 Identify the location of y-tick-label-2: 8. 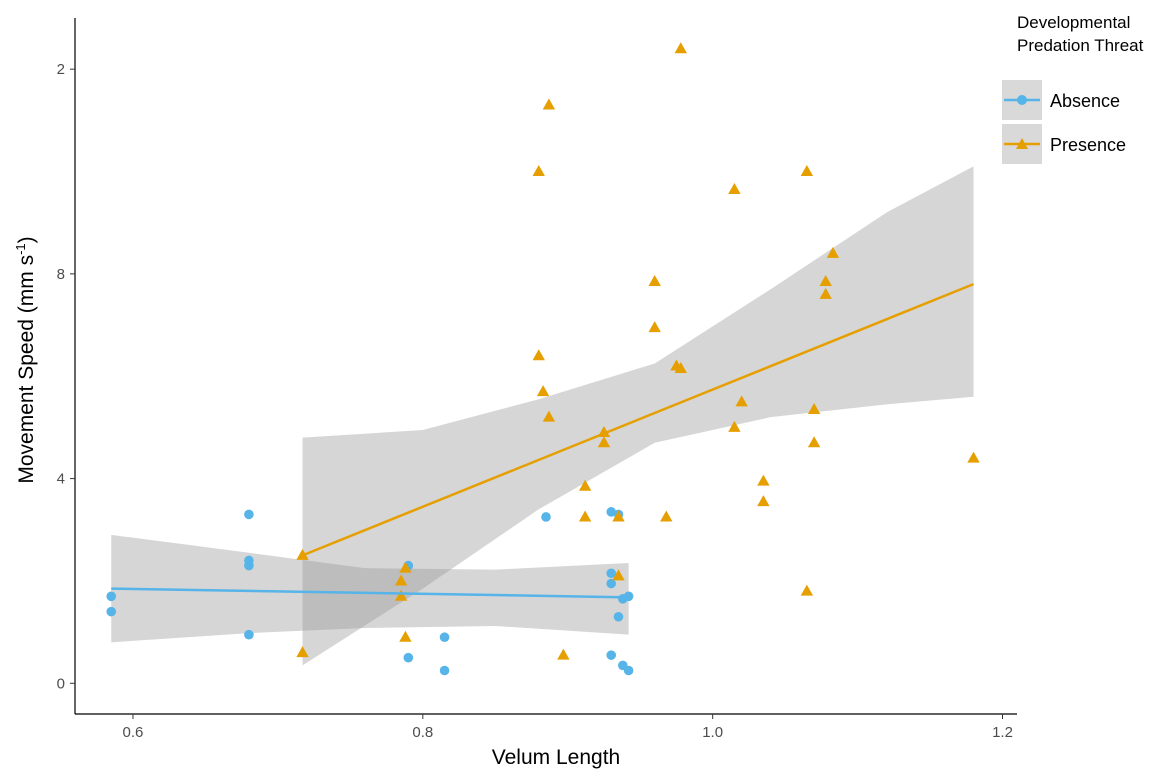
(61, 274).